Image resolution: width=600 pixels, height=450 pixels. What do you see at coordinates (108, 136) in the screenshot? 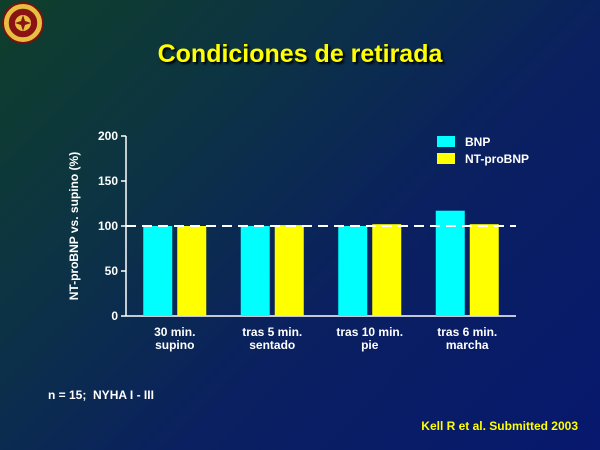
I see `y-tick-label: 200` at bounding box center [108, 136].